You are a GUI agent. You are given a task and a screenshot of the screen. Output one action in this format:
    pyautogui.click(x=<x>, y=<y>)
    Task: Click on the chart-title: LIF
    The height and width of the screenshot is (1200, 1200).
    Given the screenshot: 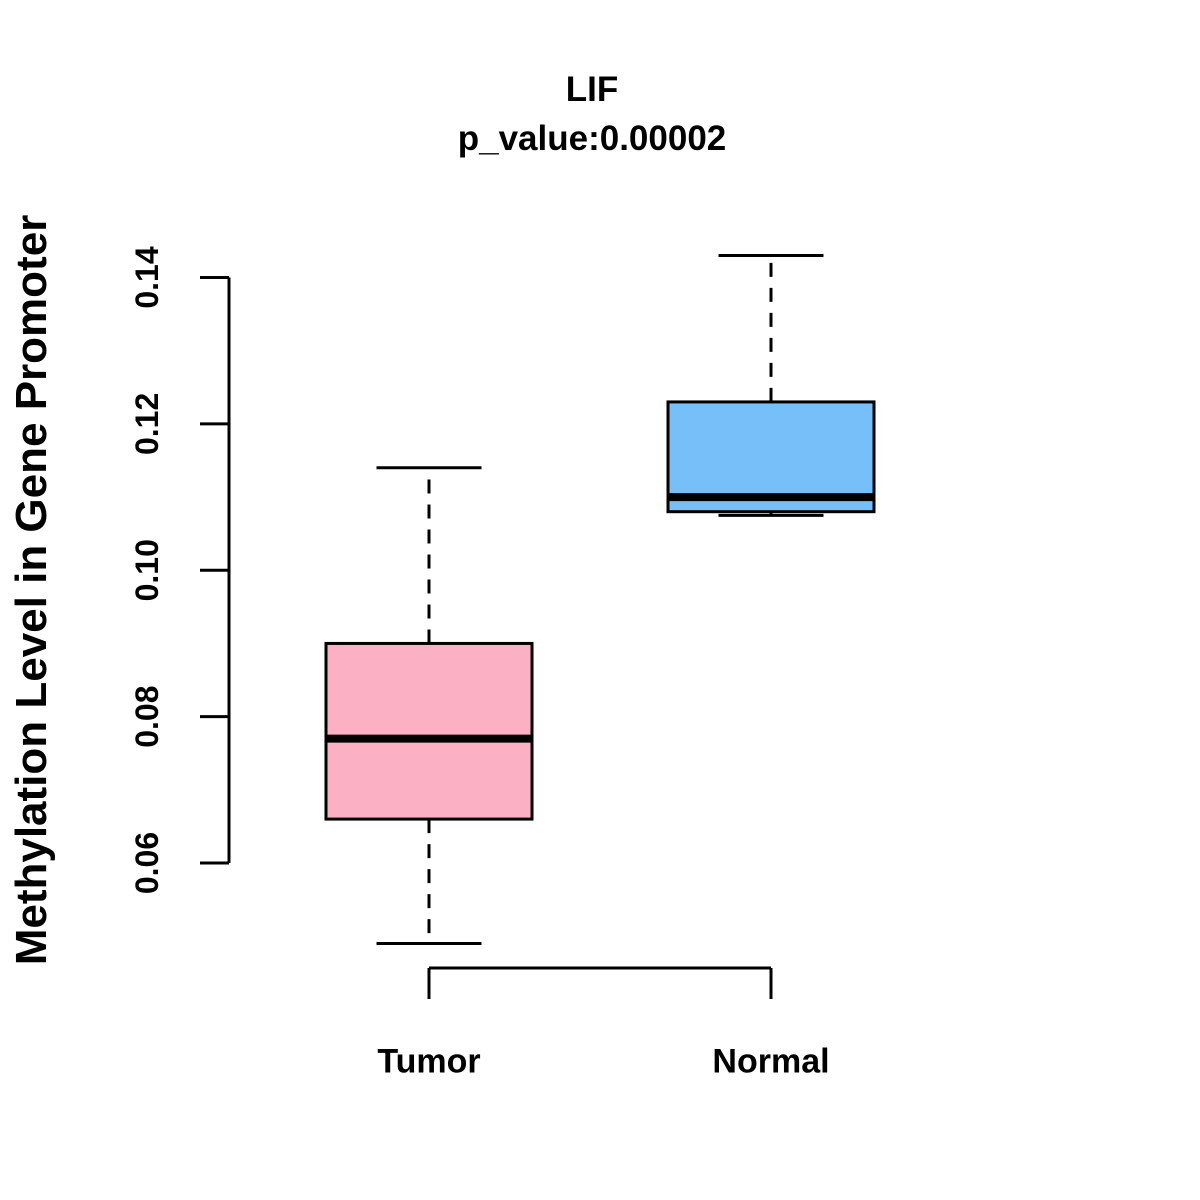 What is the action you would take?
    pyautogui.click(x=592, y=89)
    